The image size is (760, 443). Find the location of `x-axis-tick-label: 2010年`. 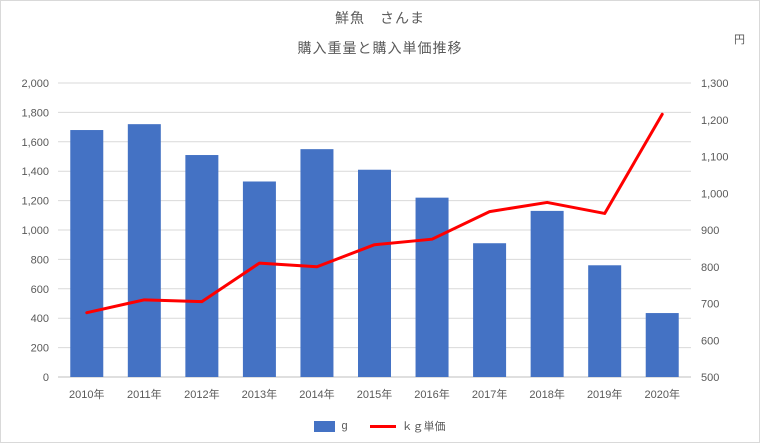

x-axis-tick-label: 2010年 is located at coordinates (86, 394).